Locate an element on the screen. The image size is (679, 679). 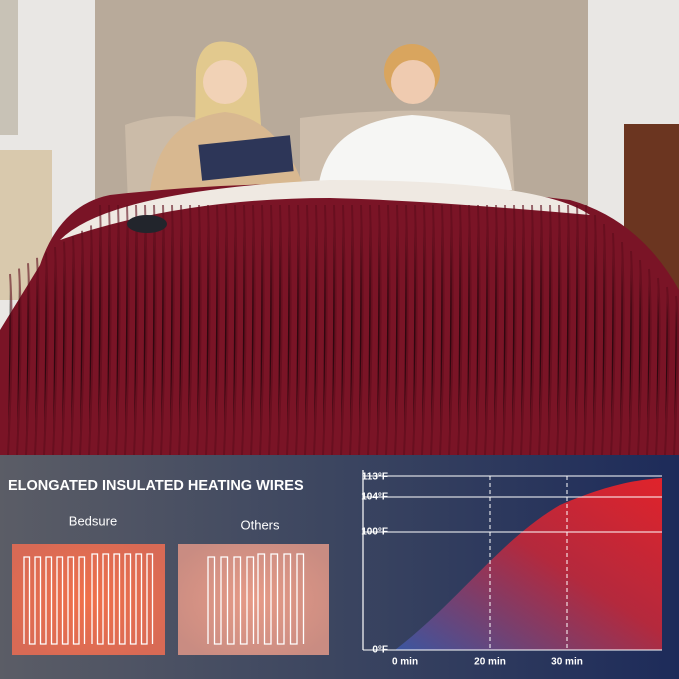
grid is located at coordinates (512, 562).